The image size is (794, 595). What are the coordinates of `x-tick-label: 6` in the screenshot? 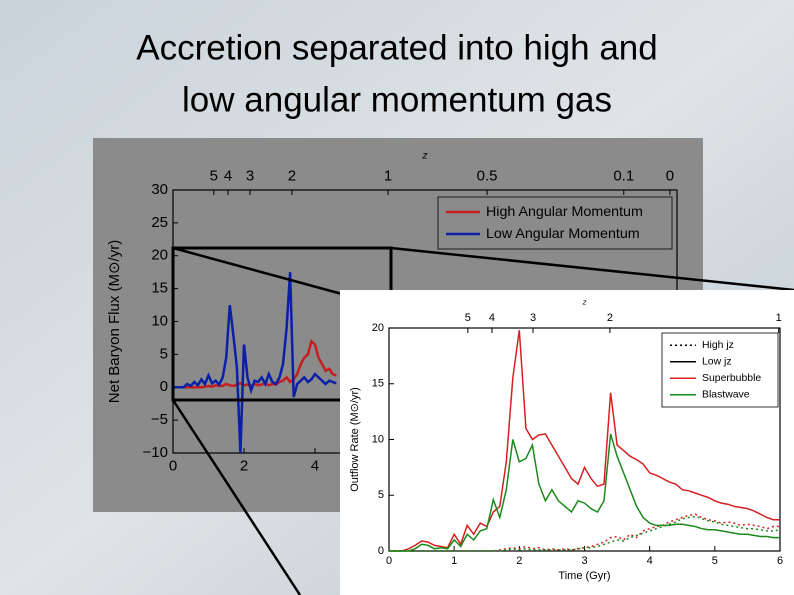 It's located at (780, 561).